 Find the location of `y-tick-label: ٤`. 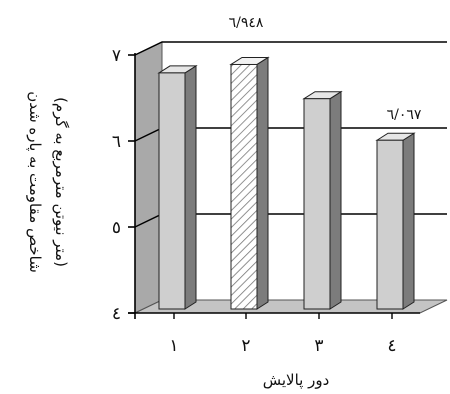

y-tick-label: ٤ is located at coordinates (116, 314).